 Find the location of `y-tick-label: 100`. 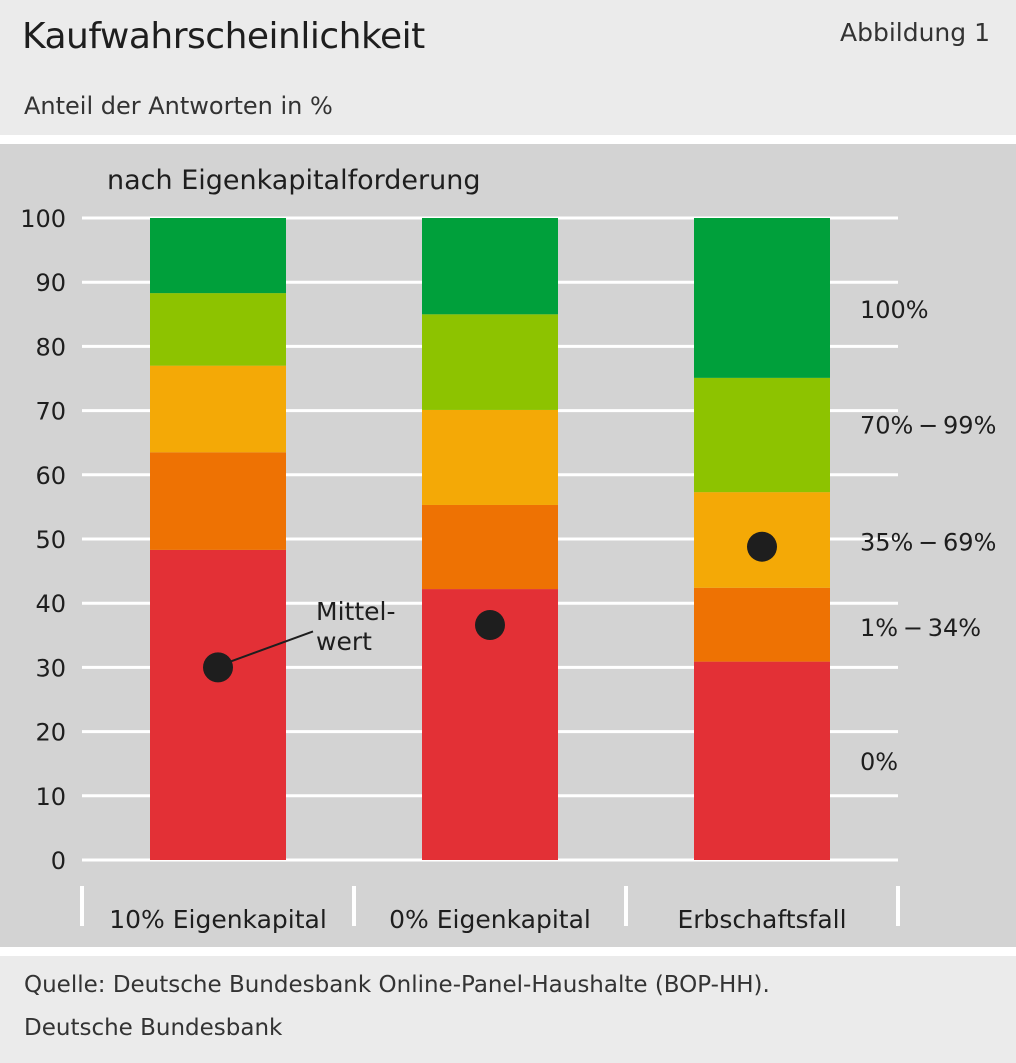

y-tick-label: 100 is located at coordinates (43, 219).